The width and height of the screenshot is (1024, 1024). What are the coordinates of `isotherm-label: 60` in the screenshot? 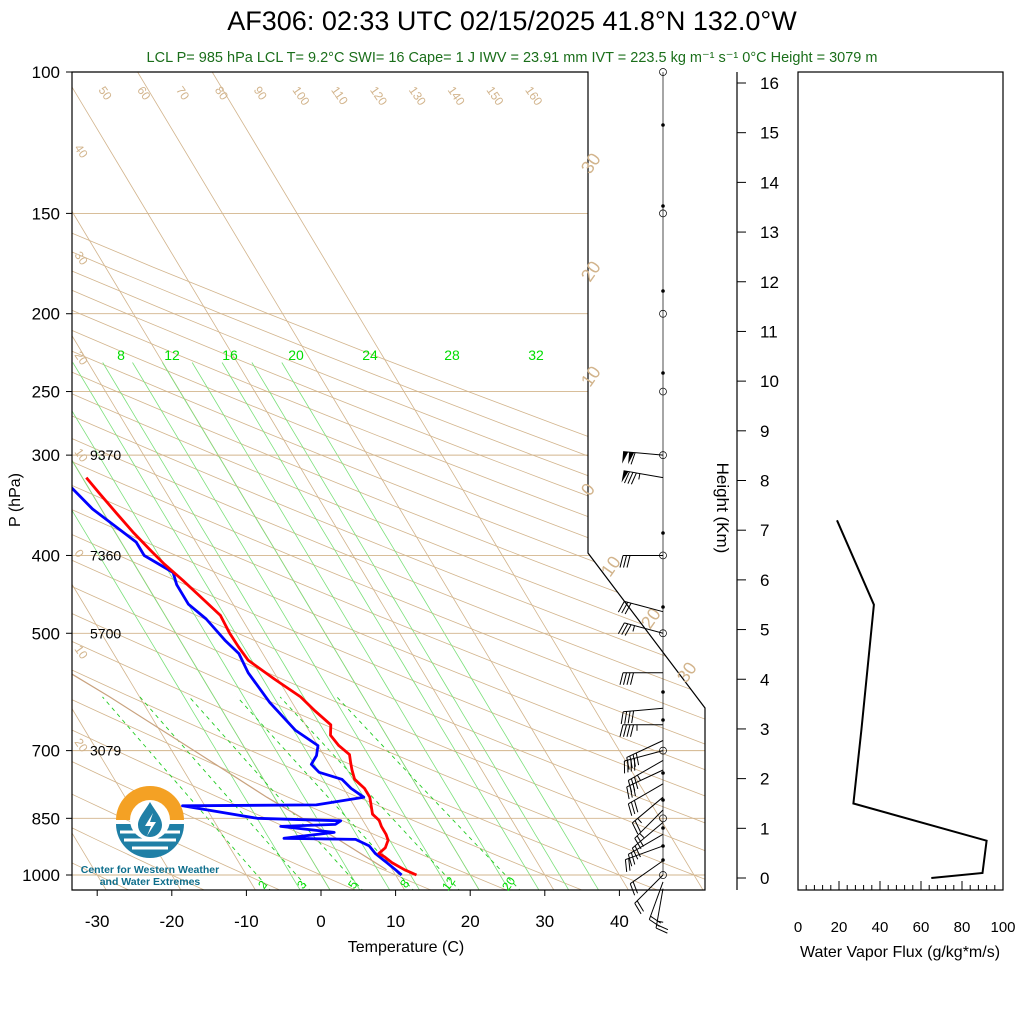 It's located at (143, 93).